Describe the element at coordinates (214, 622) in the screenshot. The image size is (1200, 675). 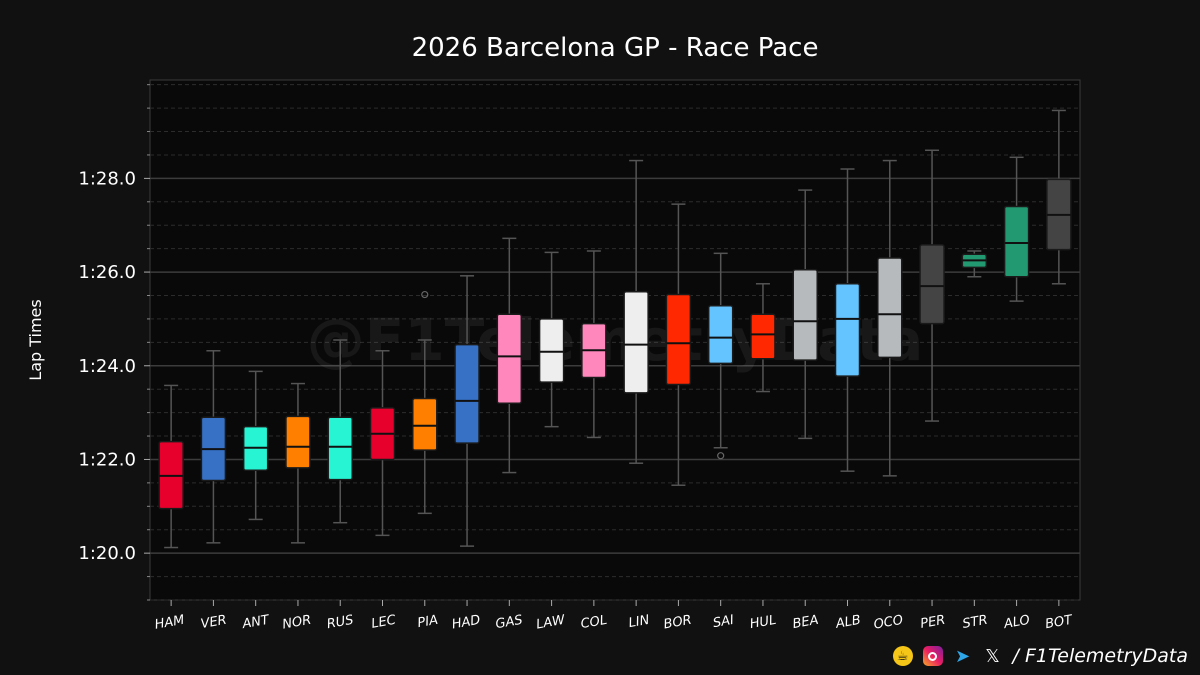
I see `x-tick-label: VER` at that location.